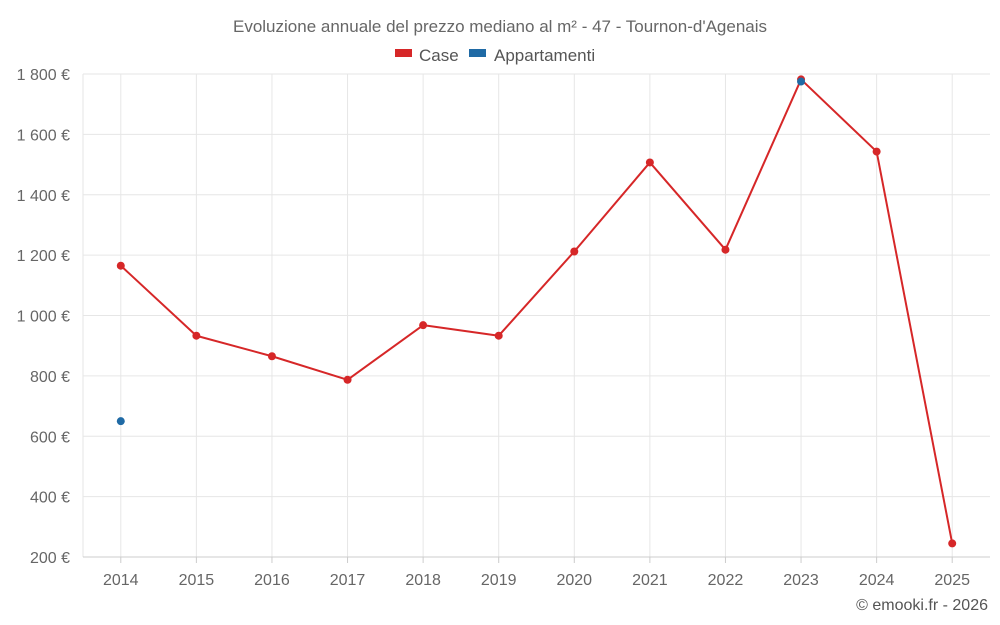 This screenshot has width=1000, height=625. I want to click on legend-label-appartamenti: Appartamenti, so click(544, 55).